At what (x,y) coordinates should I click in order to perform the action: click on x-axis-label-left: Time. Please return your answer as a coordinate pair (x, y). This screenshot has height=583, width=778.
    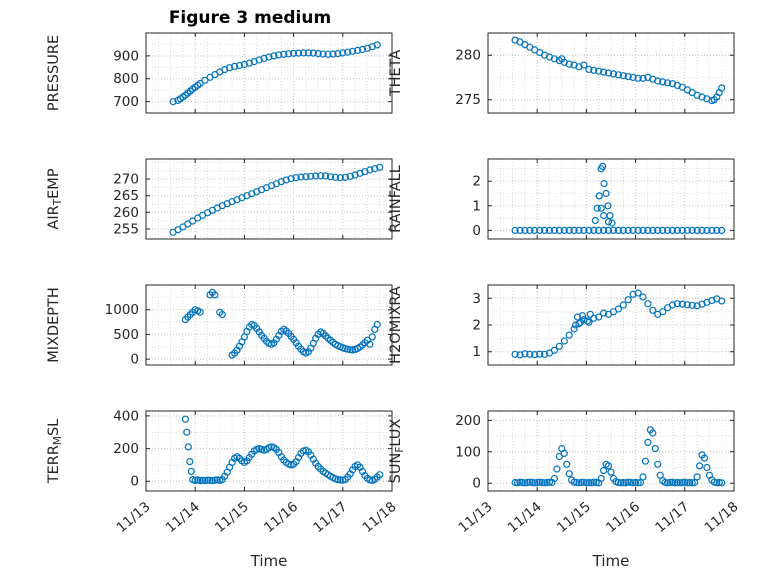
    Looking at the image, I should click on (269, 561).